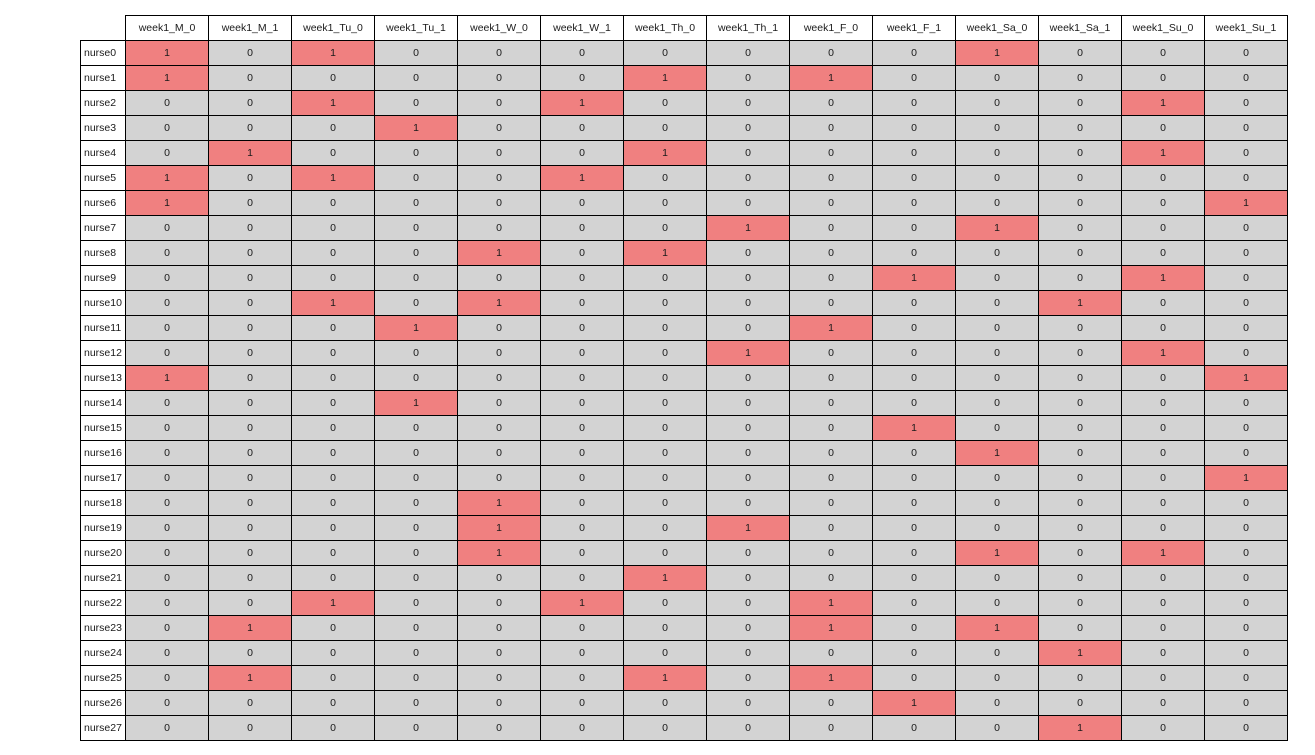 This screenshot has height=755, width=1315. I want to click on table-row: nurse24 0 0 0 0 0 0 0 0 0 0 0 1 0 0, so click(684, 653).